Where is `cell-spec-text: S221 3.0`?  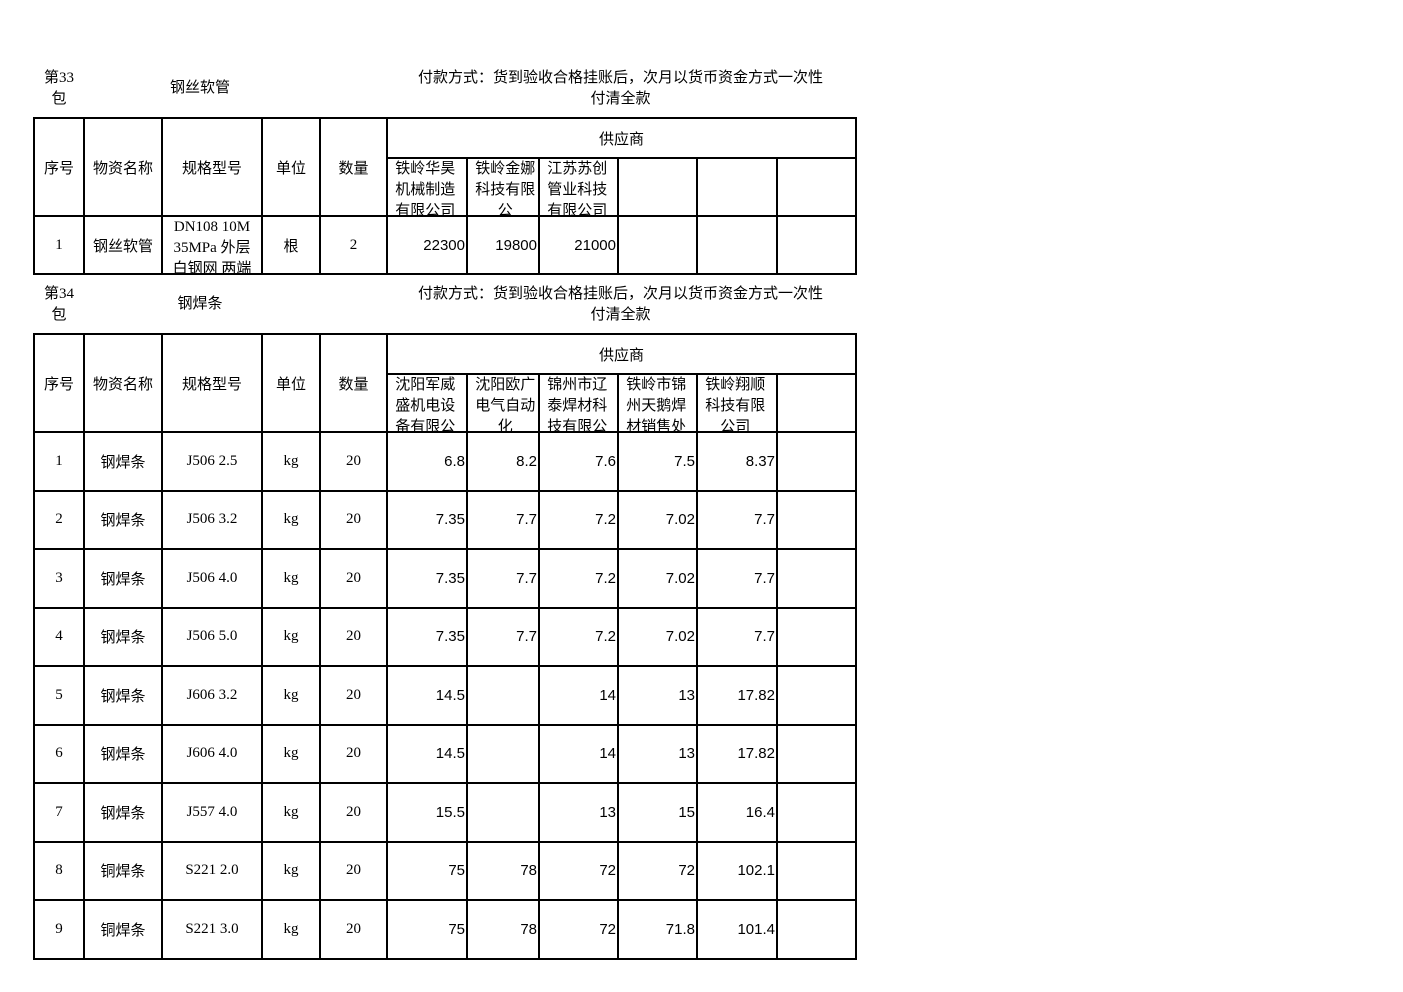 cell-spec-text: S221 3.0 is located at coordinates (212, 928).